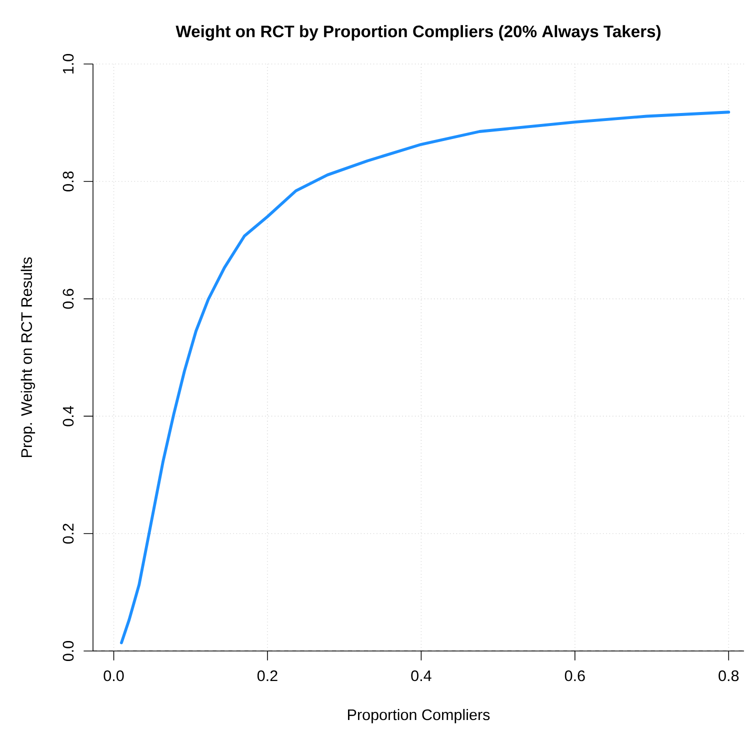  What do you see at coordinates (68, 651) in the screenshot?
I see `y-tick-label: 0.0` at bounding box center [68, 651].